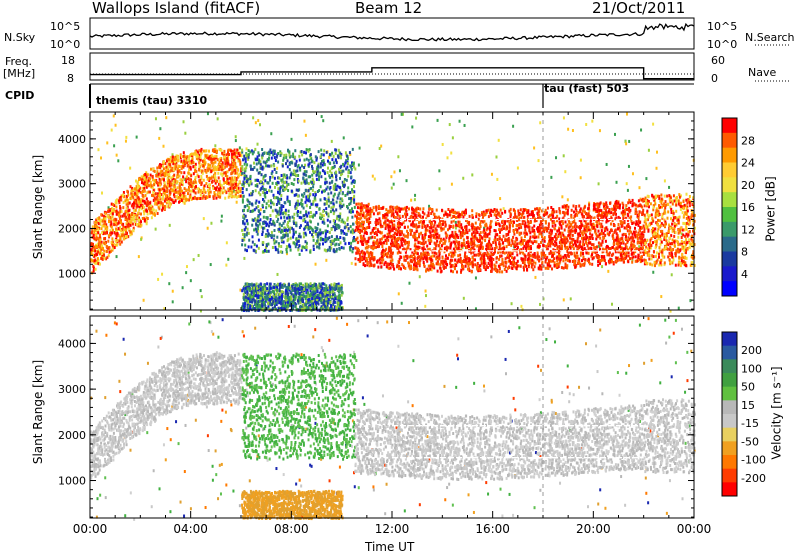 Image resolution: width=800 pixels, height=554 pixels. What do you see at coordinates (587, 88) in the screenshot?
I see `cpid-event-1: tau (fast) 503` at bounding box center [587, 88].